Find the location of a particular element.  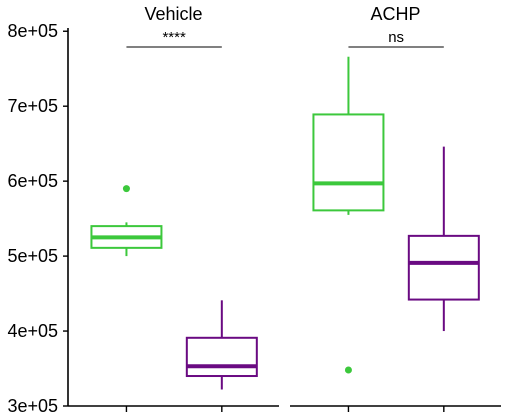

panel-title: Vehicle is located at coordinates (173, 14).